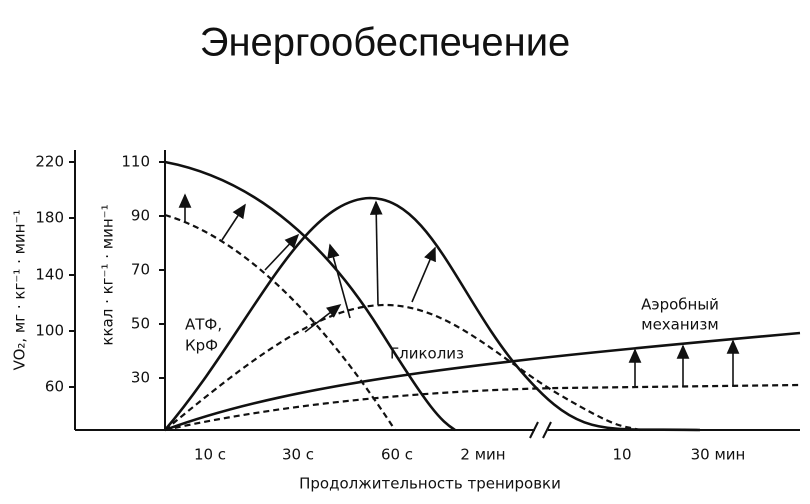 This screenshot has width=810, height=504. What do you see at coordinates (397, 455) in the screenshot?
I see `x-tick-label: 60 с` at bounding box center [397, 455].